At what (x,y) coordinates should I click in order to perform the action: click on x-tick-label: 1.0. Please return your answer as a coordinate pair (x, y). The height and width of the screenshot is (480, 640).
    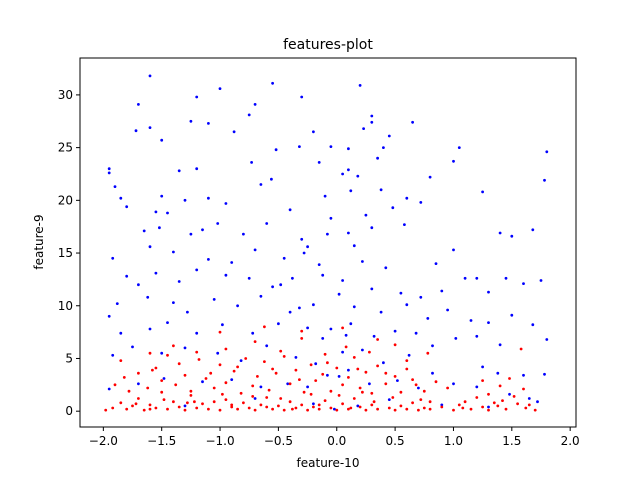
    Looking at the image, I should click on (453, 441).